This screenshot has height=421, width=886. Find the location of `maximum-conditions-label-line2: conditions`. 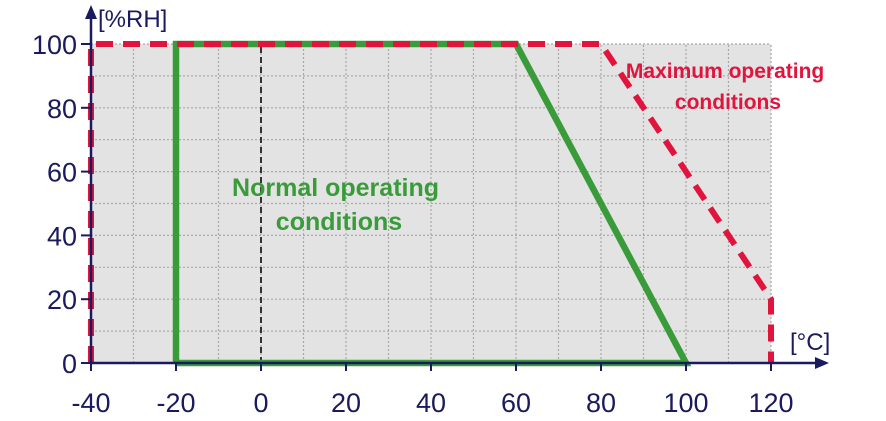

maximum-conditions-label-line2: conditions is located at coordinates (728, 102).